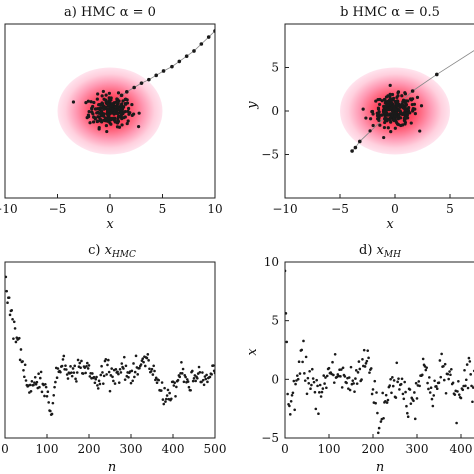 The height and width of the screenshot is (474, 474). I want to click on x-tick-label: 200, so click(373, 449).